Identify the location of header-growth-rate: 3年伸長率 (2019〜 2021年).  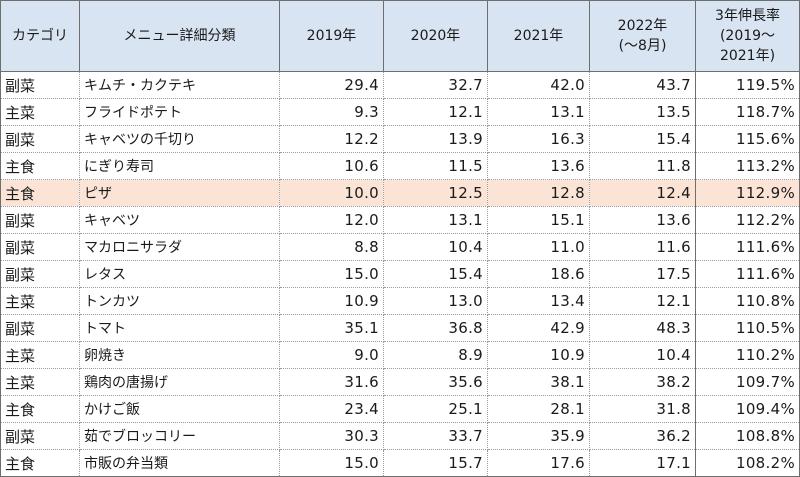
(747, 36).